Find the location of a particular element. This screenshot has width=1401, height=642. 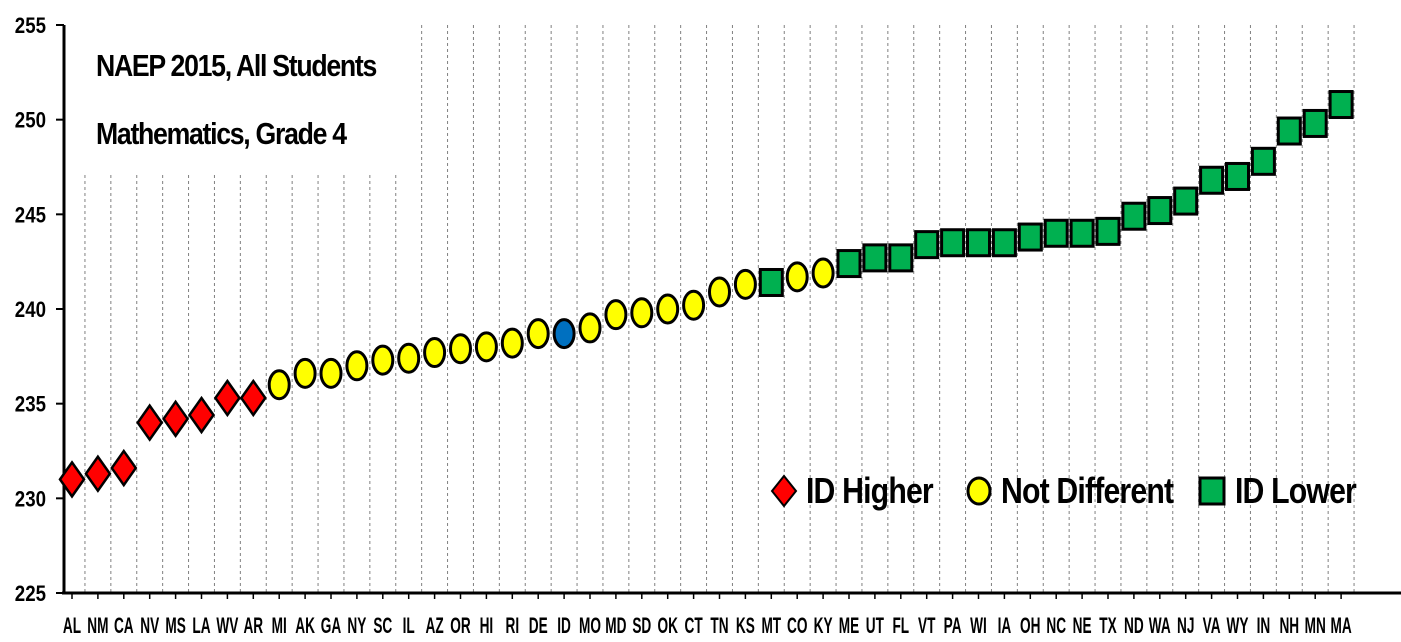

x-tick-label: NV is located at coordinates (150, 625).